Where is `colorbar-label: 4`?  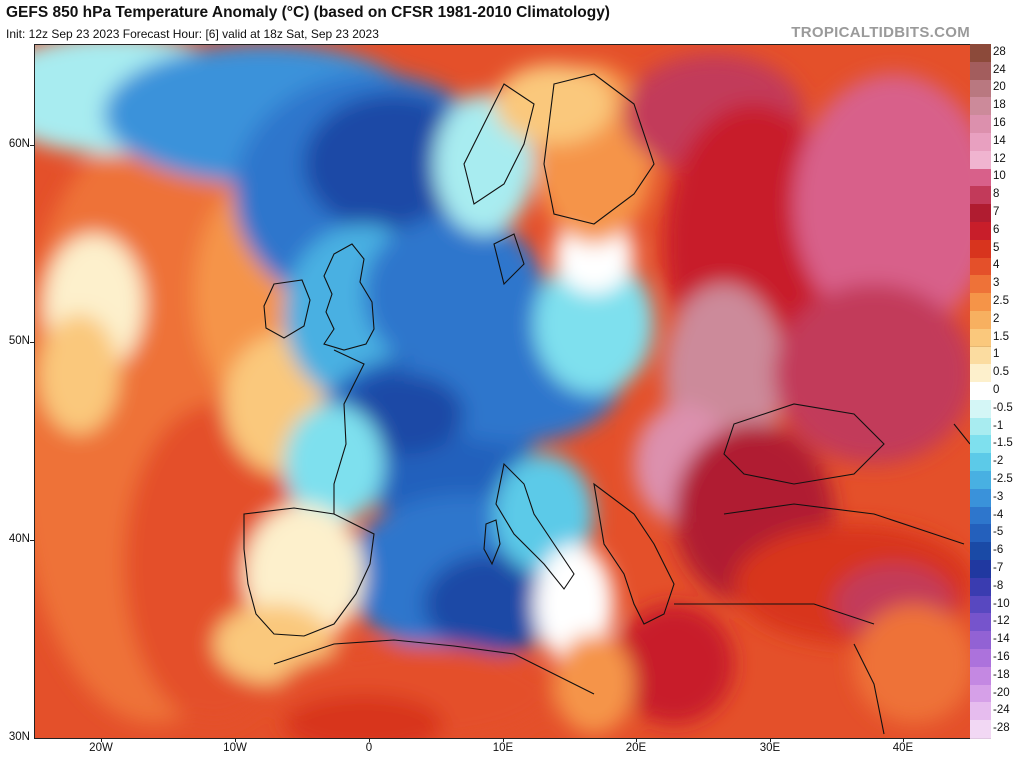
colorbar-label: 4 is located at coordinates (996, 265).